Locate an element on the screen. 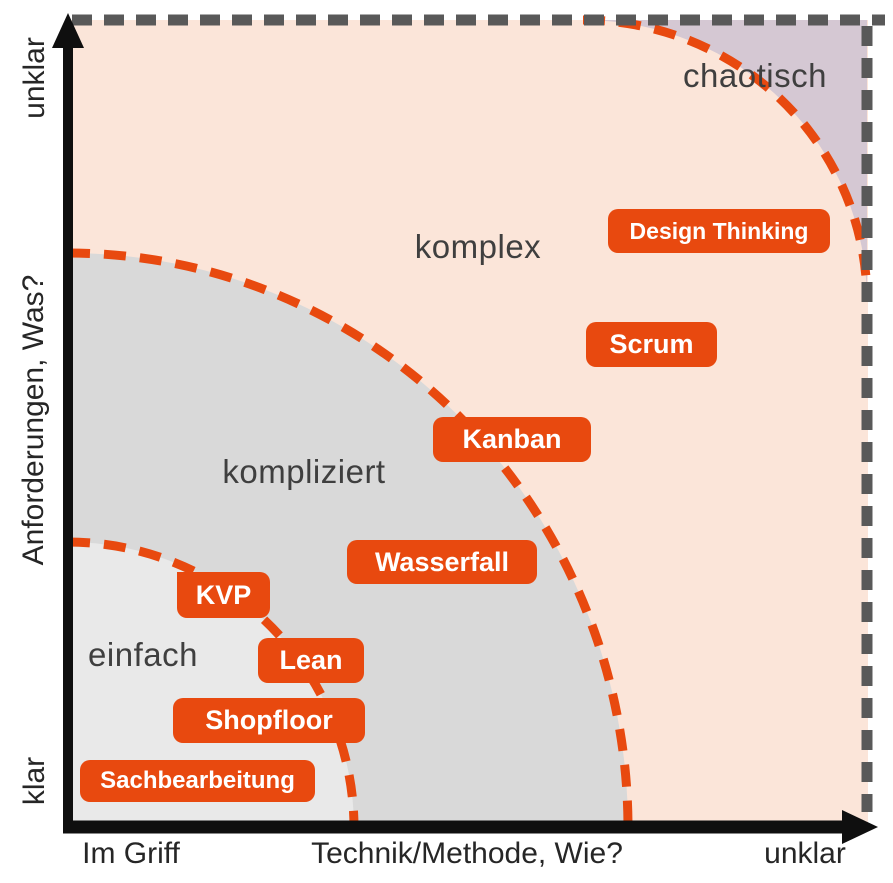 This screenshot has width=893, height=883. callout-design-thinking: Design Thinking is located at coordinates (719, 231).